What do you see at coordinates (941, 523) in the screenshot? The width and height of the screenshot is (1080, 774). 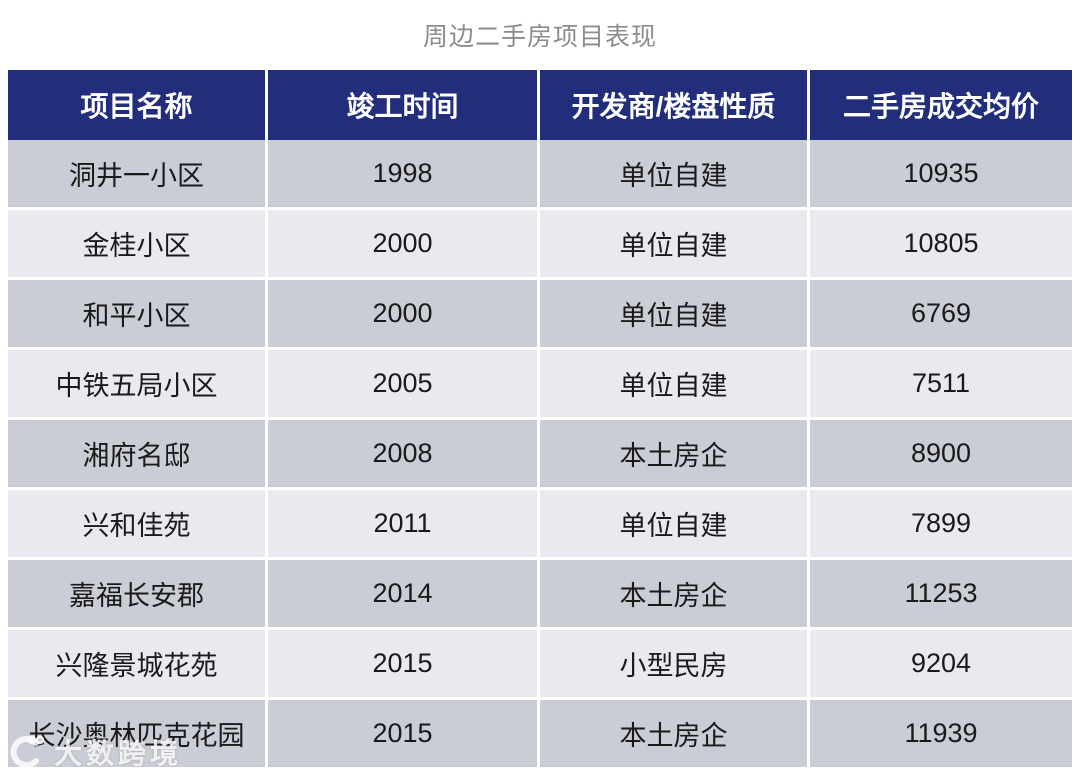 I see `table-cell: 7899` at bounding box center [941, 523].